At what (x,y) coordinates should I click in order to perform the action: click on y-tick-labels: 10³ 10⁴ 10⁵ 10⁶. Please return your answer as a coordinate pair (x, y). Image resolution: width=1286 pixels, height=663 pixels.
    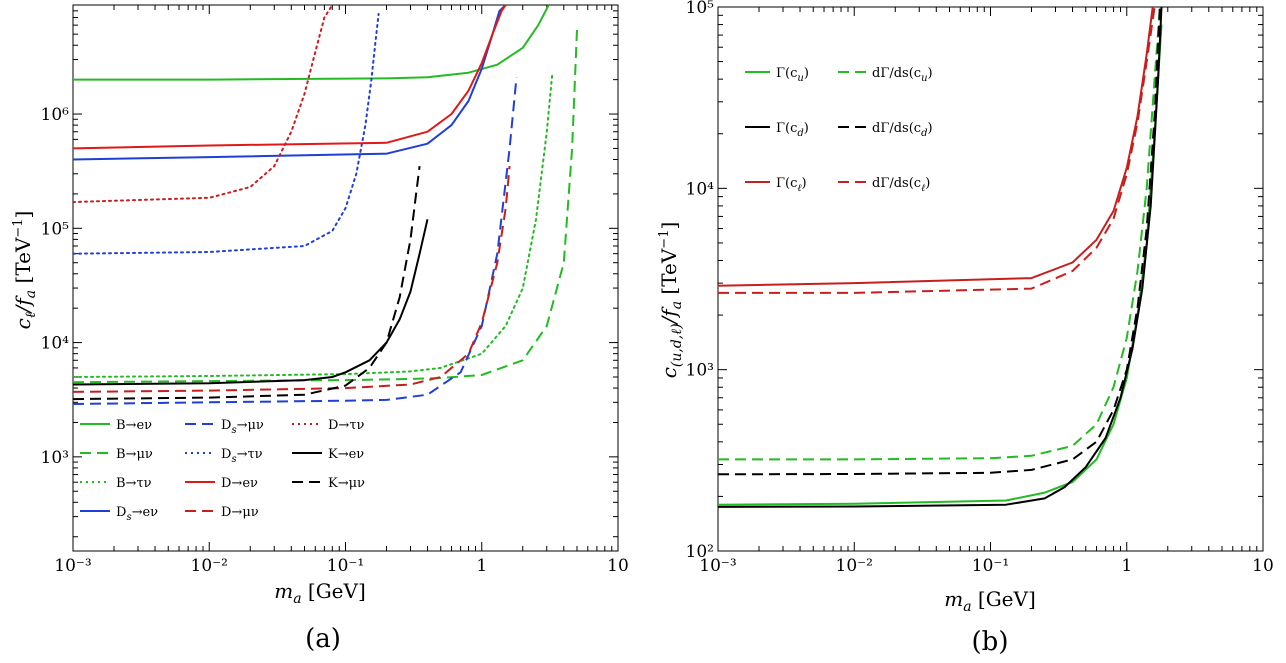
    Looking at the image, I should click on (55, 286).